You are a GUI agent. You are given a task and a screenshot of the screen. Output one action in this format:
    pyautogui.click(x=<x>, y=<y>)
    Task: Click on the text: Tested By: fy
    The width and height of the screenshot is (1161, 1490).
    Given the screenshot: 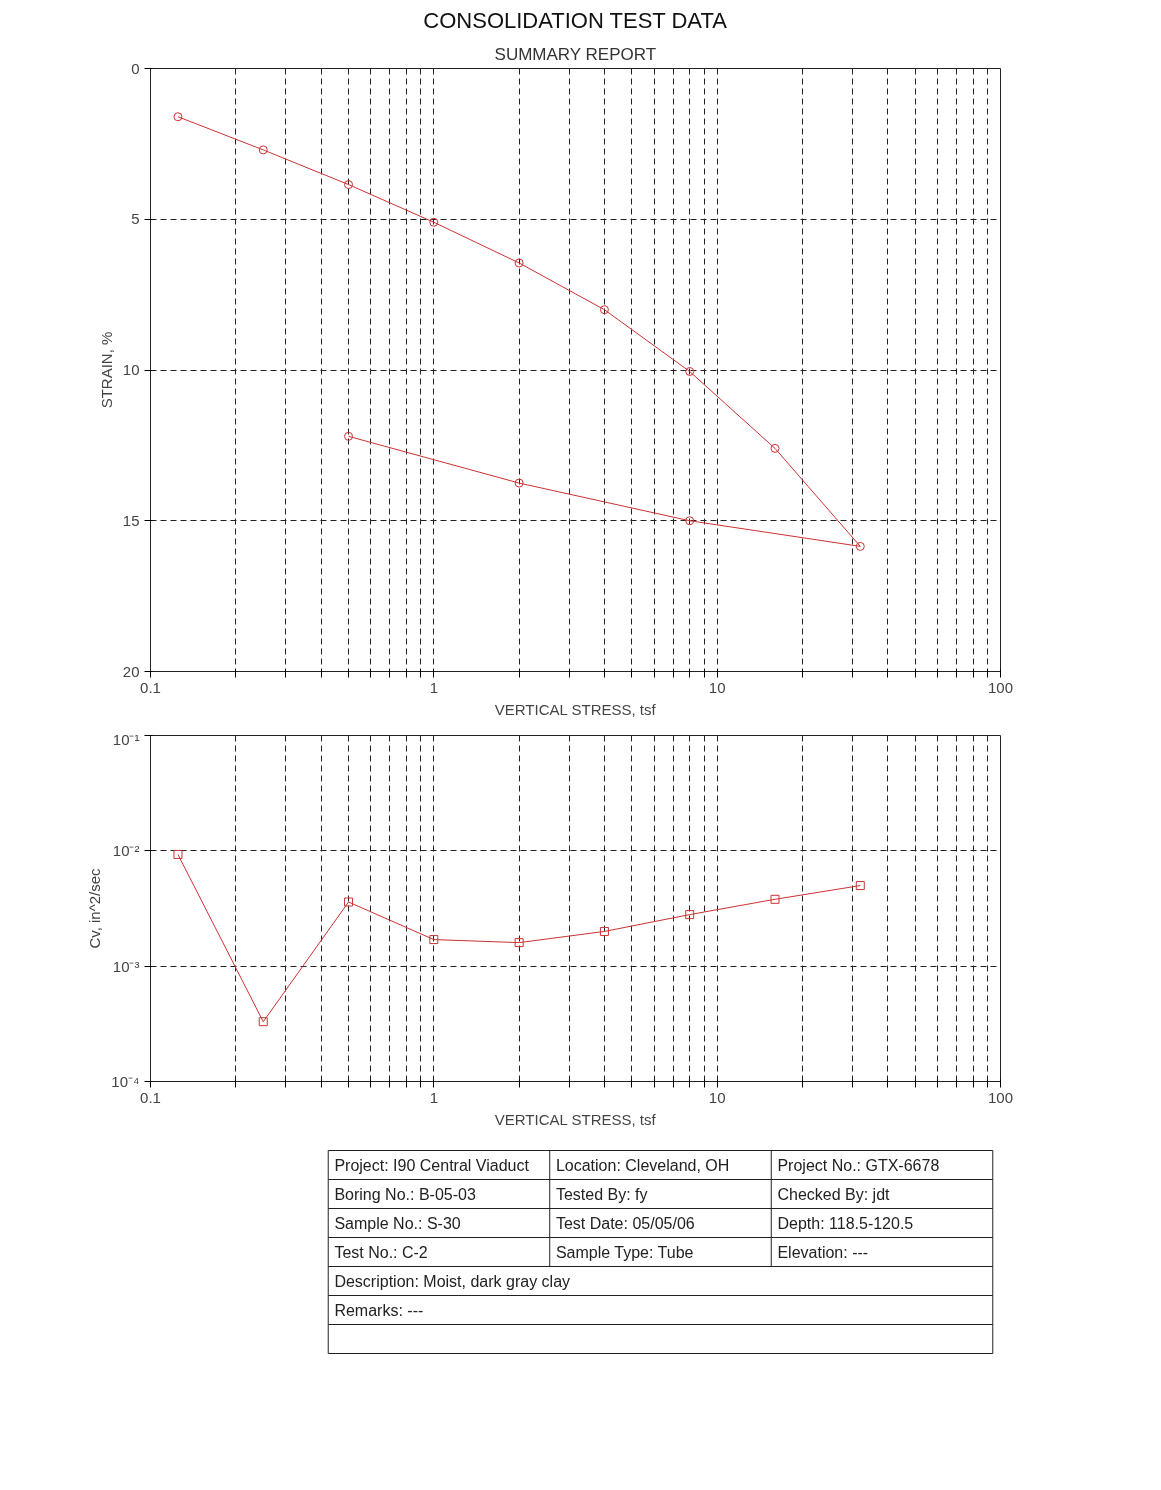 What is the action you would take?
    pyautogui.click(x=601, y=1194)
    